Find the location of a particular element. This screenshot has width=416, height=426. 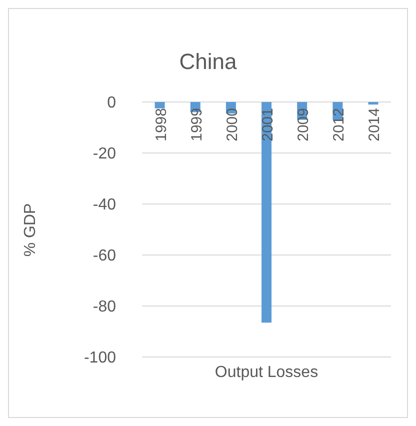

y-tick-label: 0 is located at coordinates (111, 103).